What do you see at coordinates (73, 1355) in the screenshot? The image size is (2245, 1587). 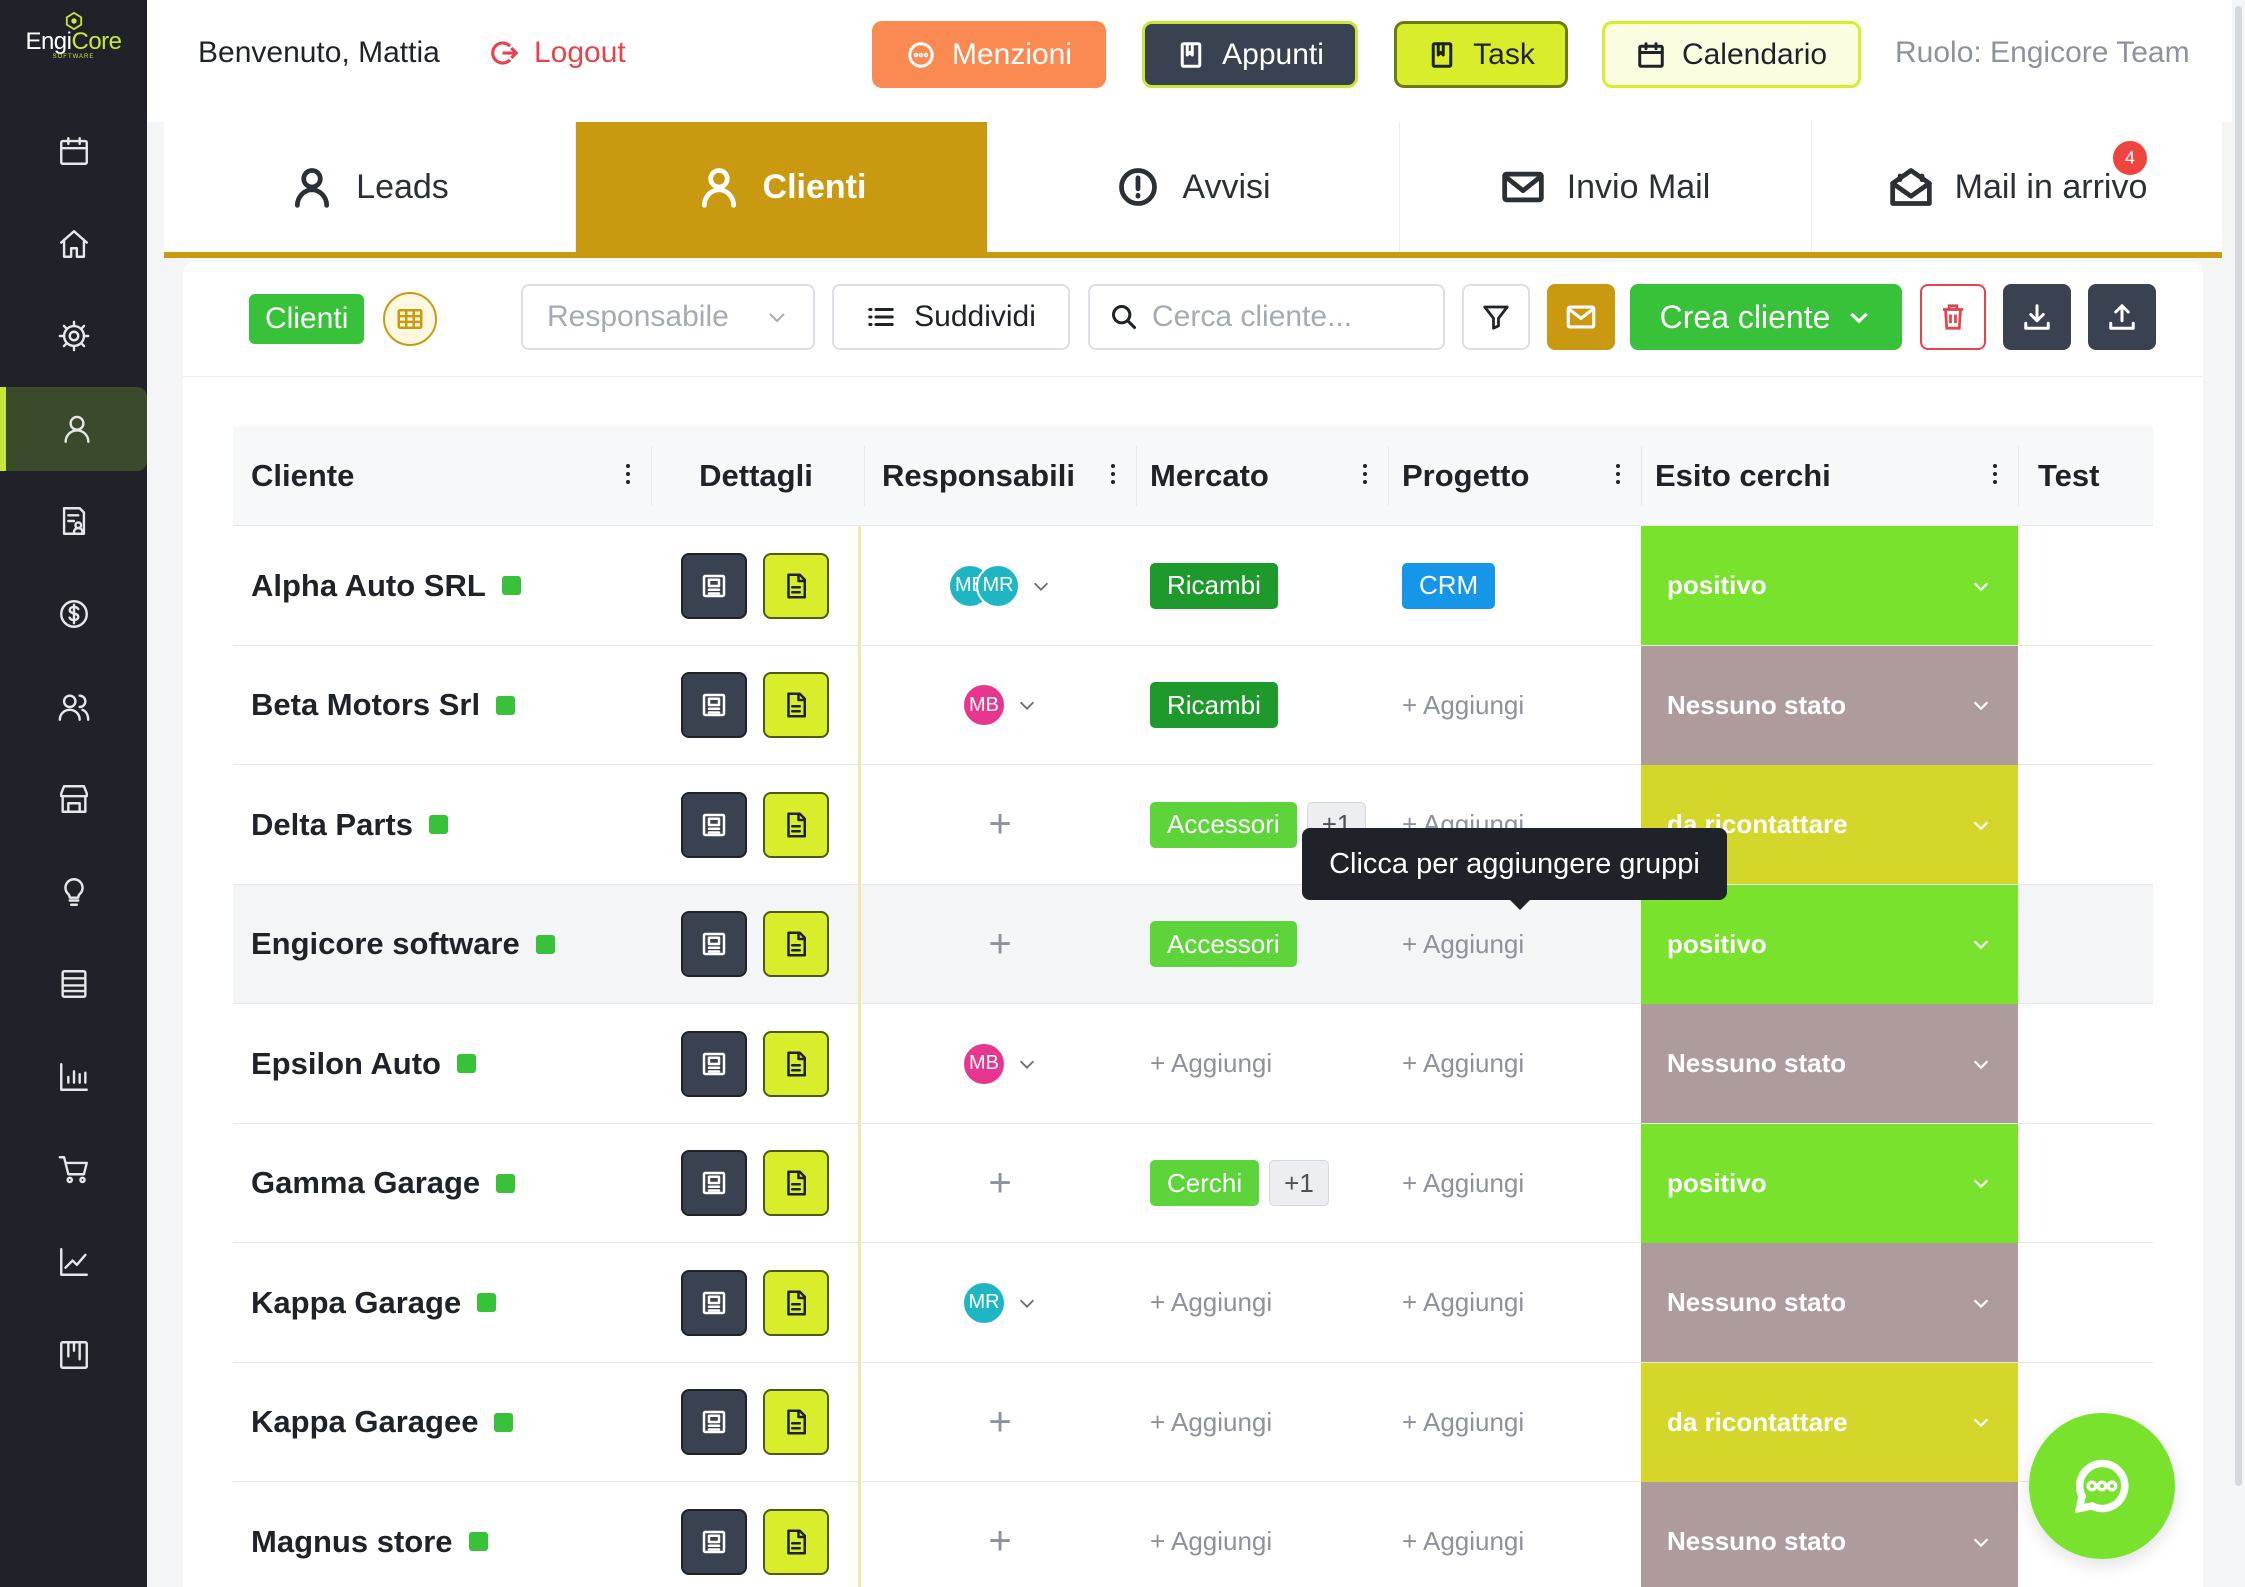 I see `sidebar-item-kanban` at bounding box center [73, 1355].